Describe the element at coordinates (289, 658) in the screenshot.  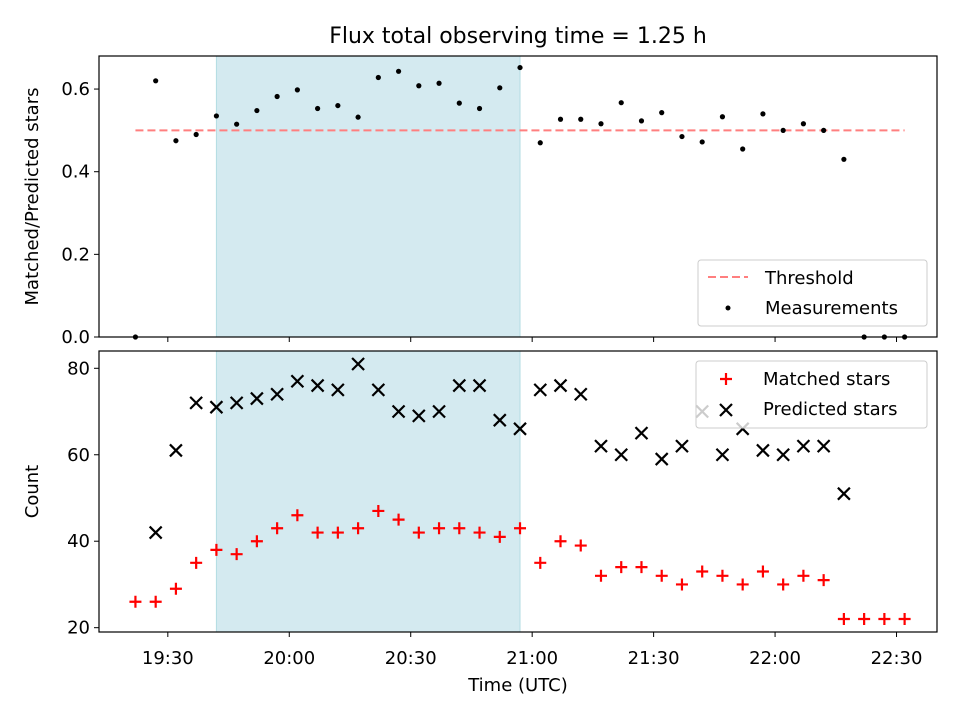
I see `x-tick-label: 20:00` at that location.